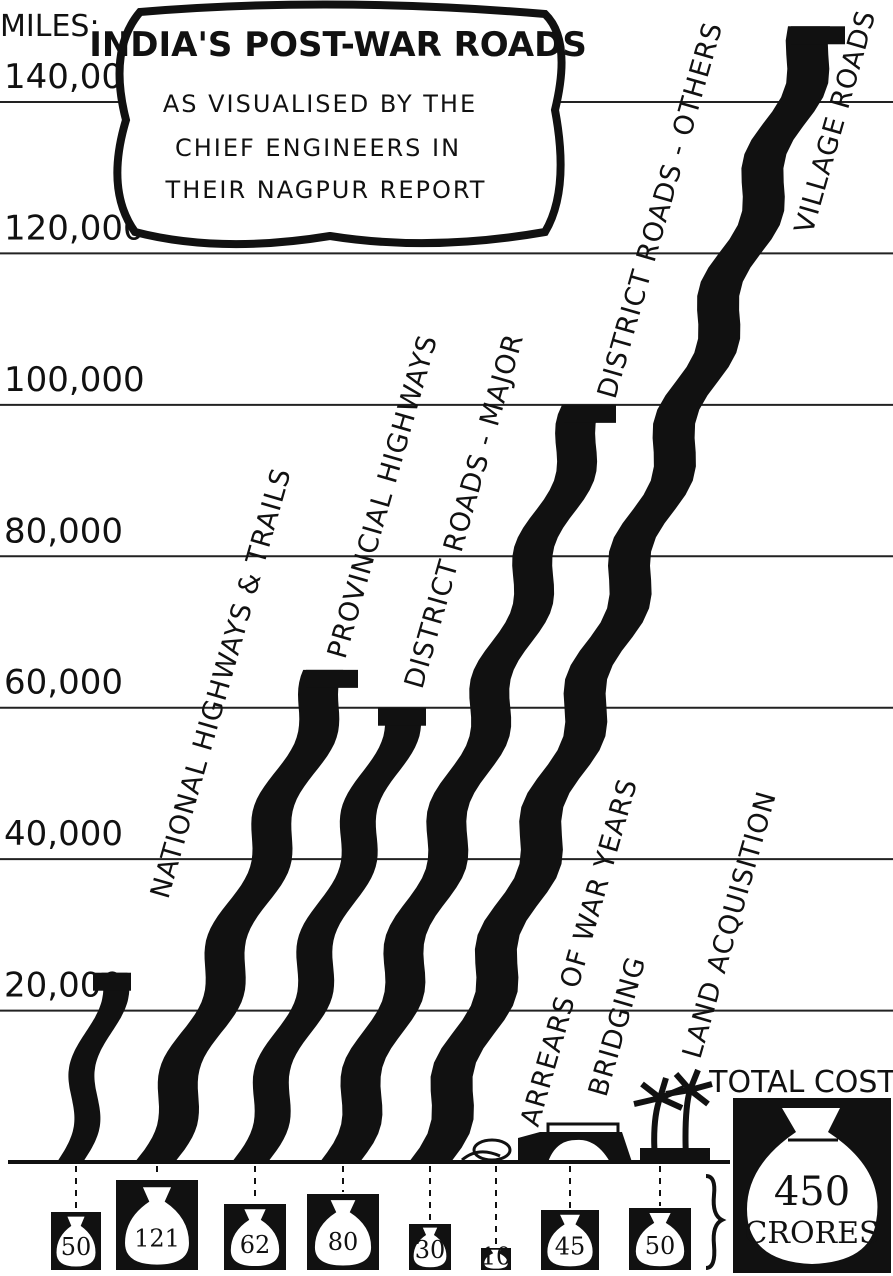  I want to click on arrears-illustration, so click(486, 1150).